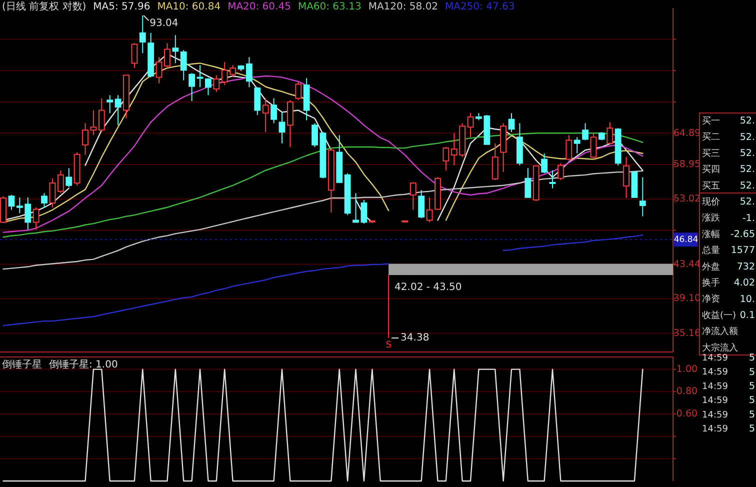 This screenshot has width=756, height=487. What do you see at coordinates (687, 199) in the screenshot?
I see `y-tick-label: 53.02` at bounding box center [687, 199].